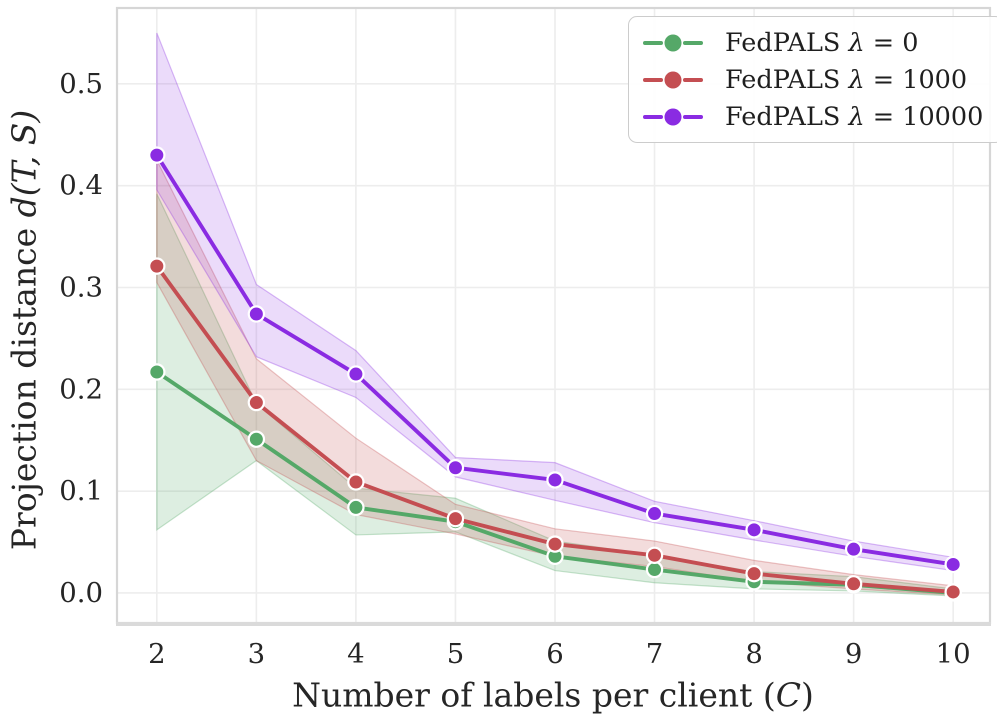  What do you see at coordinates (555, 654) in the screenshot?
I see `x-tick-label: 6` at bounding box center [555, 654].